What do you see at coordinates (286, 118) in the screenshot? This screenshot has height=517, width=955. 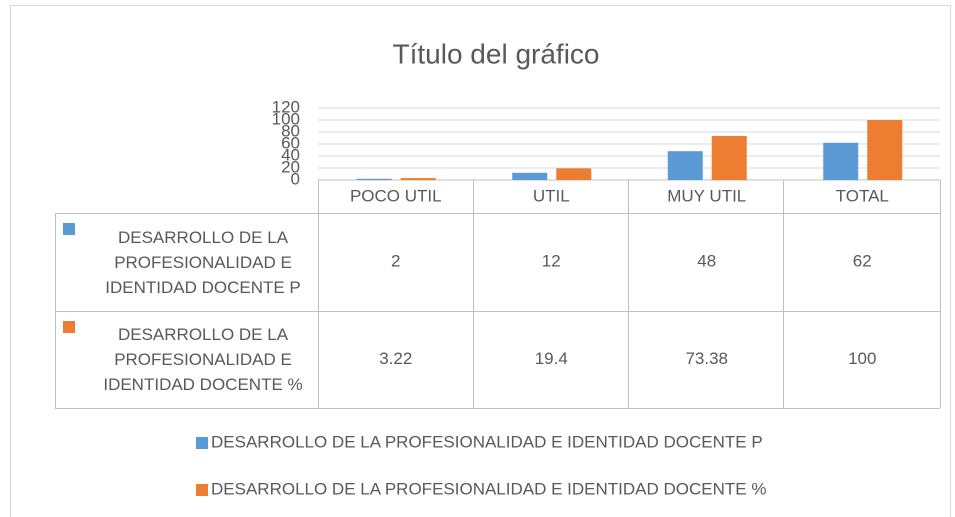 I see `y-tick-label: 100` at bounding box center [286, 118].